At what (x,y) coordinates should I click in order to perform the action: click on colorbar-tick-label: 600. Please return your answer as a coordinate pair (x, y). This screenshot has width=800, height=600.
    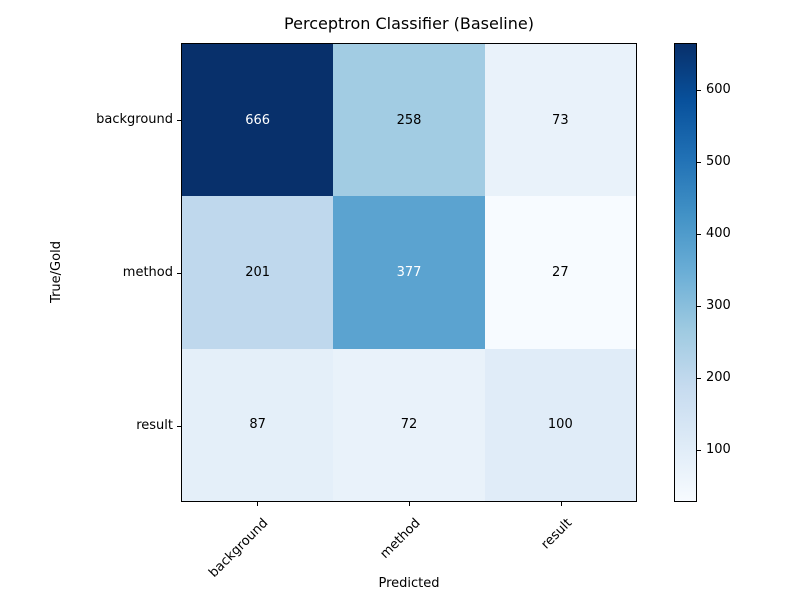
    Looking at the image, I should click on (718, 89).